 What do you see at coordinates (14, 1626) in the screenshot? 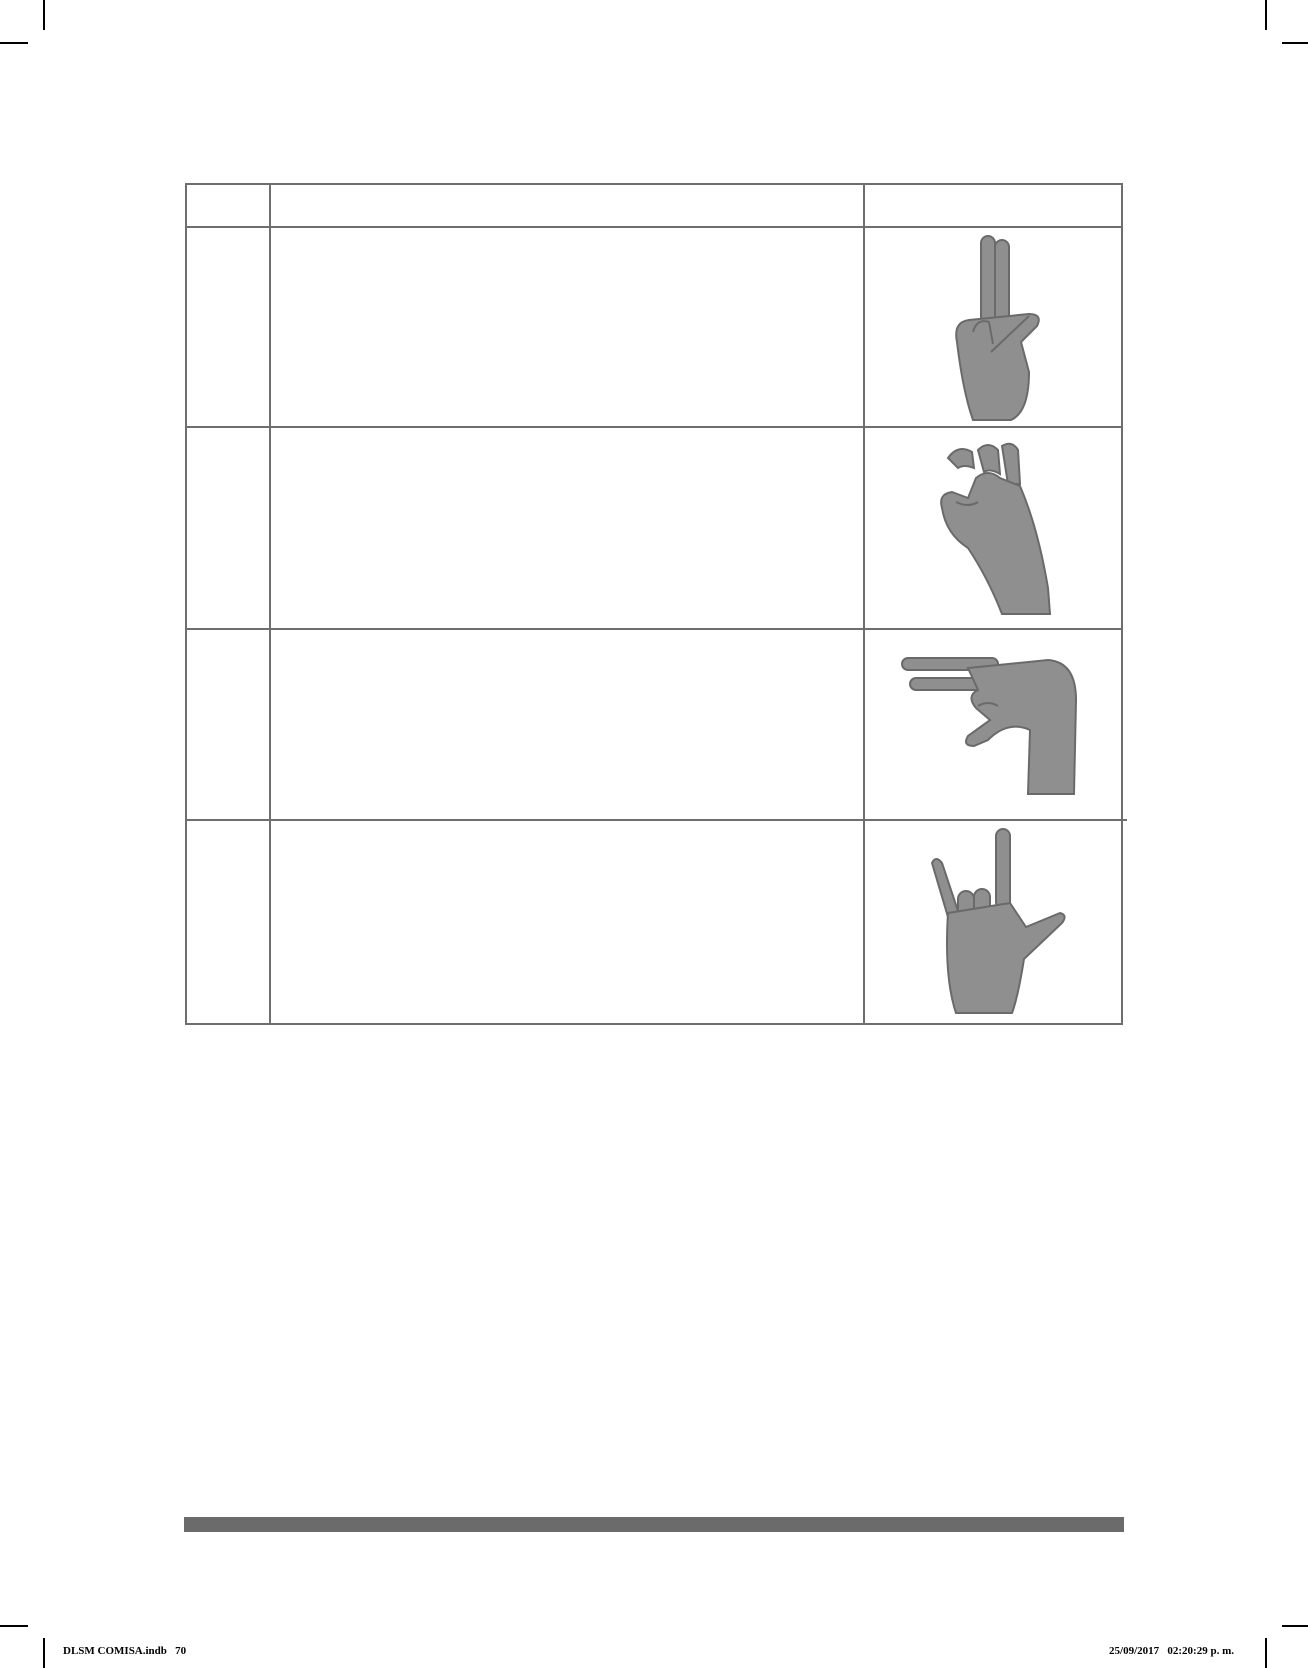
I see `crop-mark-bottom-left-horizontal` at bounding box center [14, 1626].